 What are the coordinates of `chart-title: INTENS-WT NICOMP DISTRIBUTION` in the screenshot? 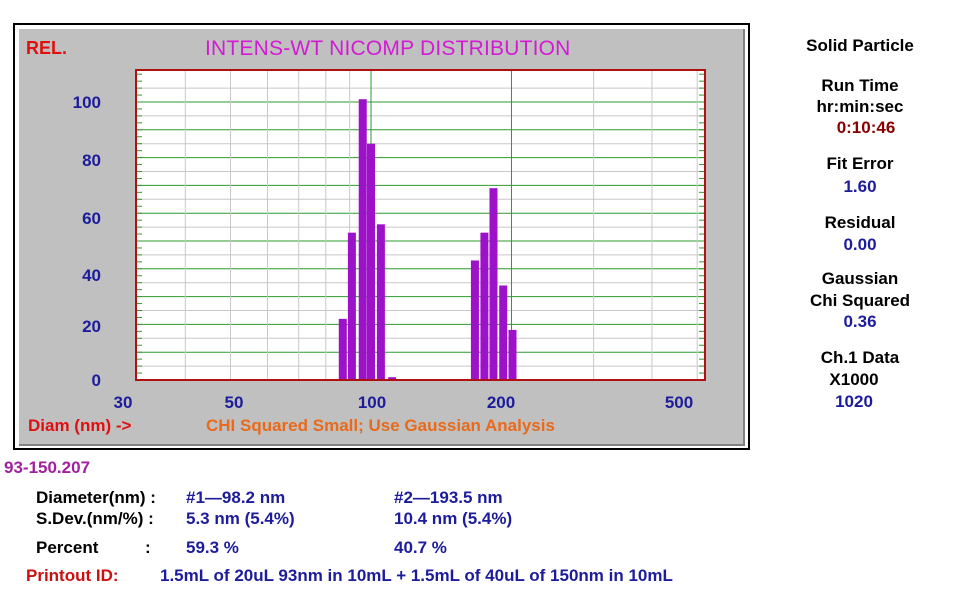 It's located at (388, 48).